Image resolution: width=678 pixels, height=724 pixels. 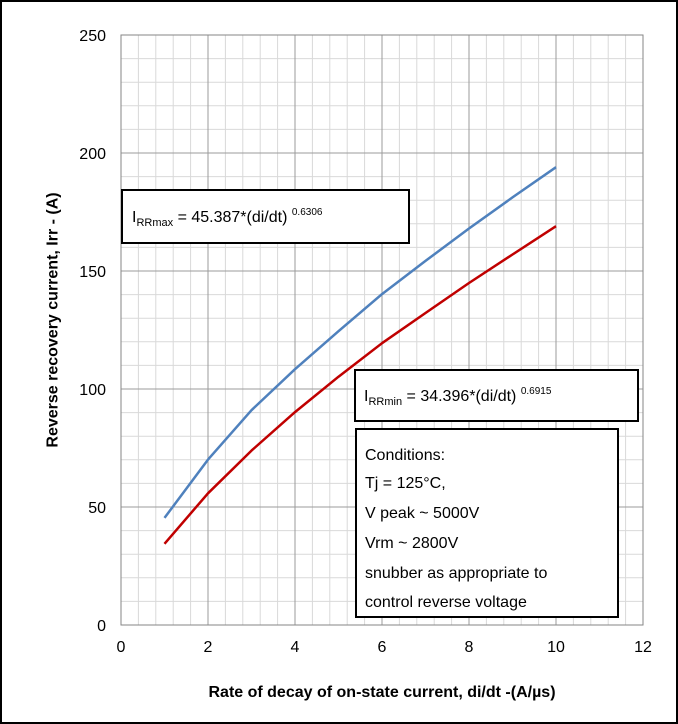 I want to click on x-tick-label: 12, so click(x=643, y=647).